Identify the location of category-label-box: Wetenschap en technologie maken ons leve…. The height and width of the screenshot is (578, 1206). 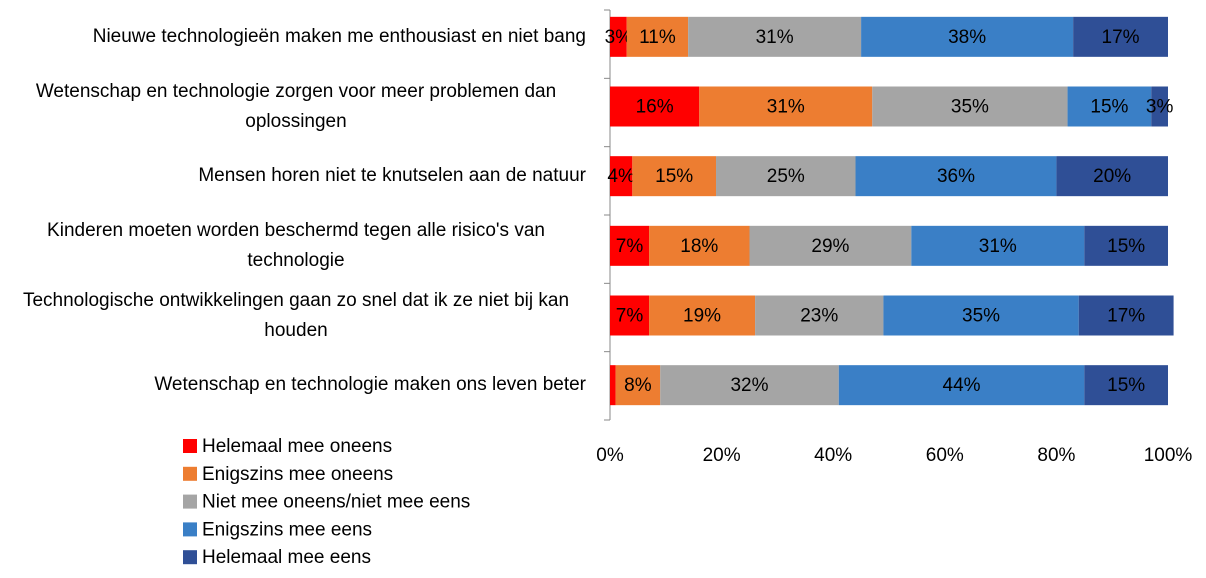
(296, 385).